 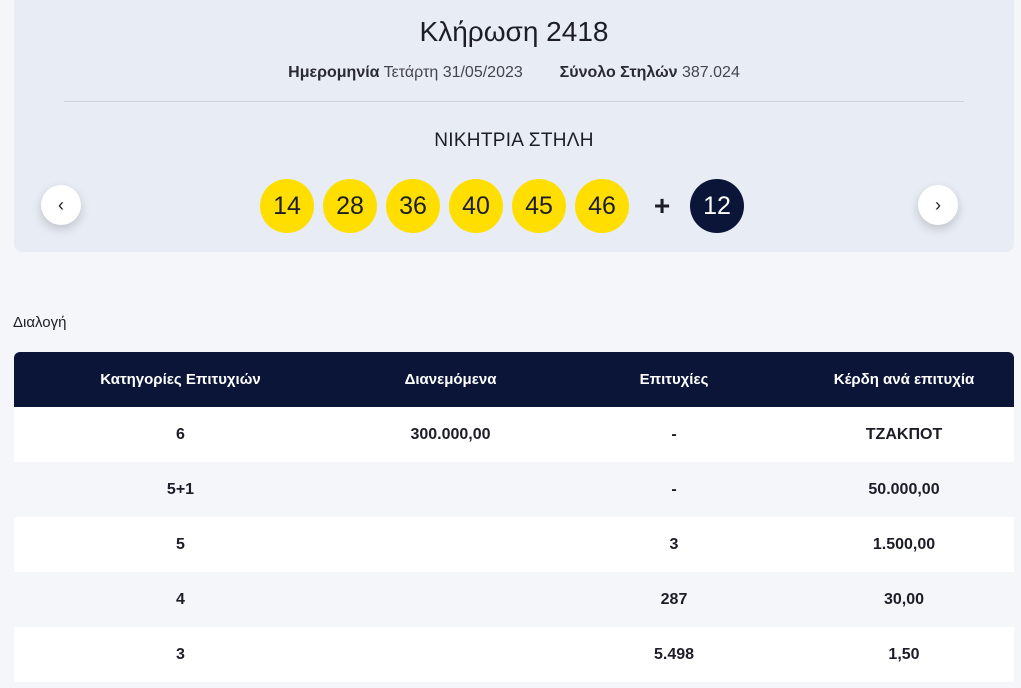 I want to click on plus-sign: +, so click(x=662, y=205).